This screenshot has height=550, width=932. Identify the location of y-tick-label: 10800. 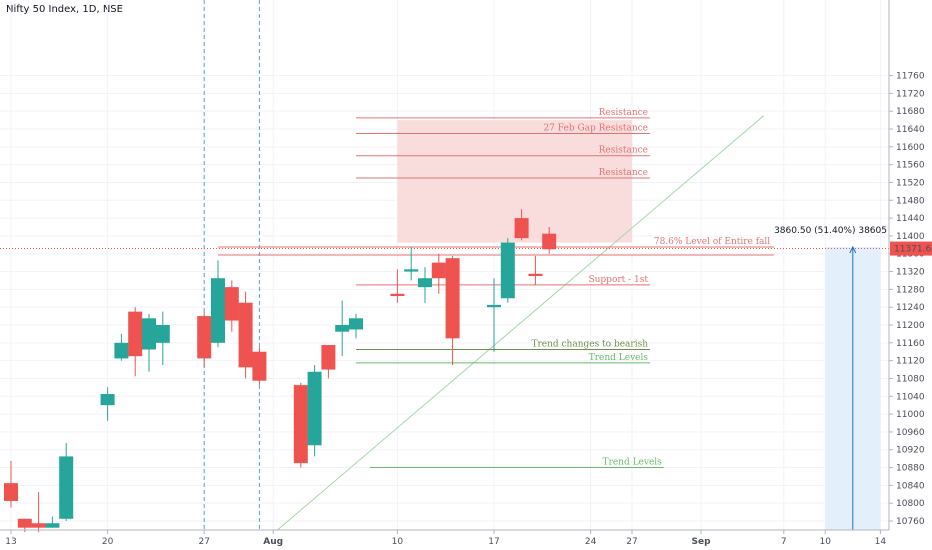
(910, 504).